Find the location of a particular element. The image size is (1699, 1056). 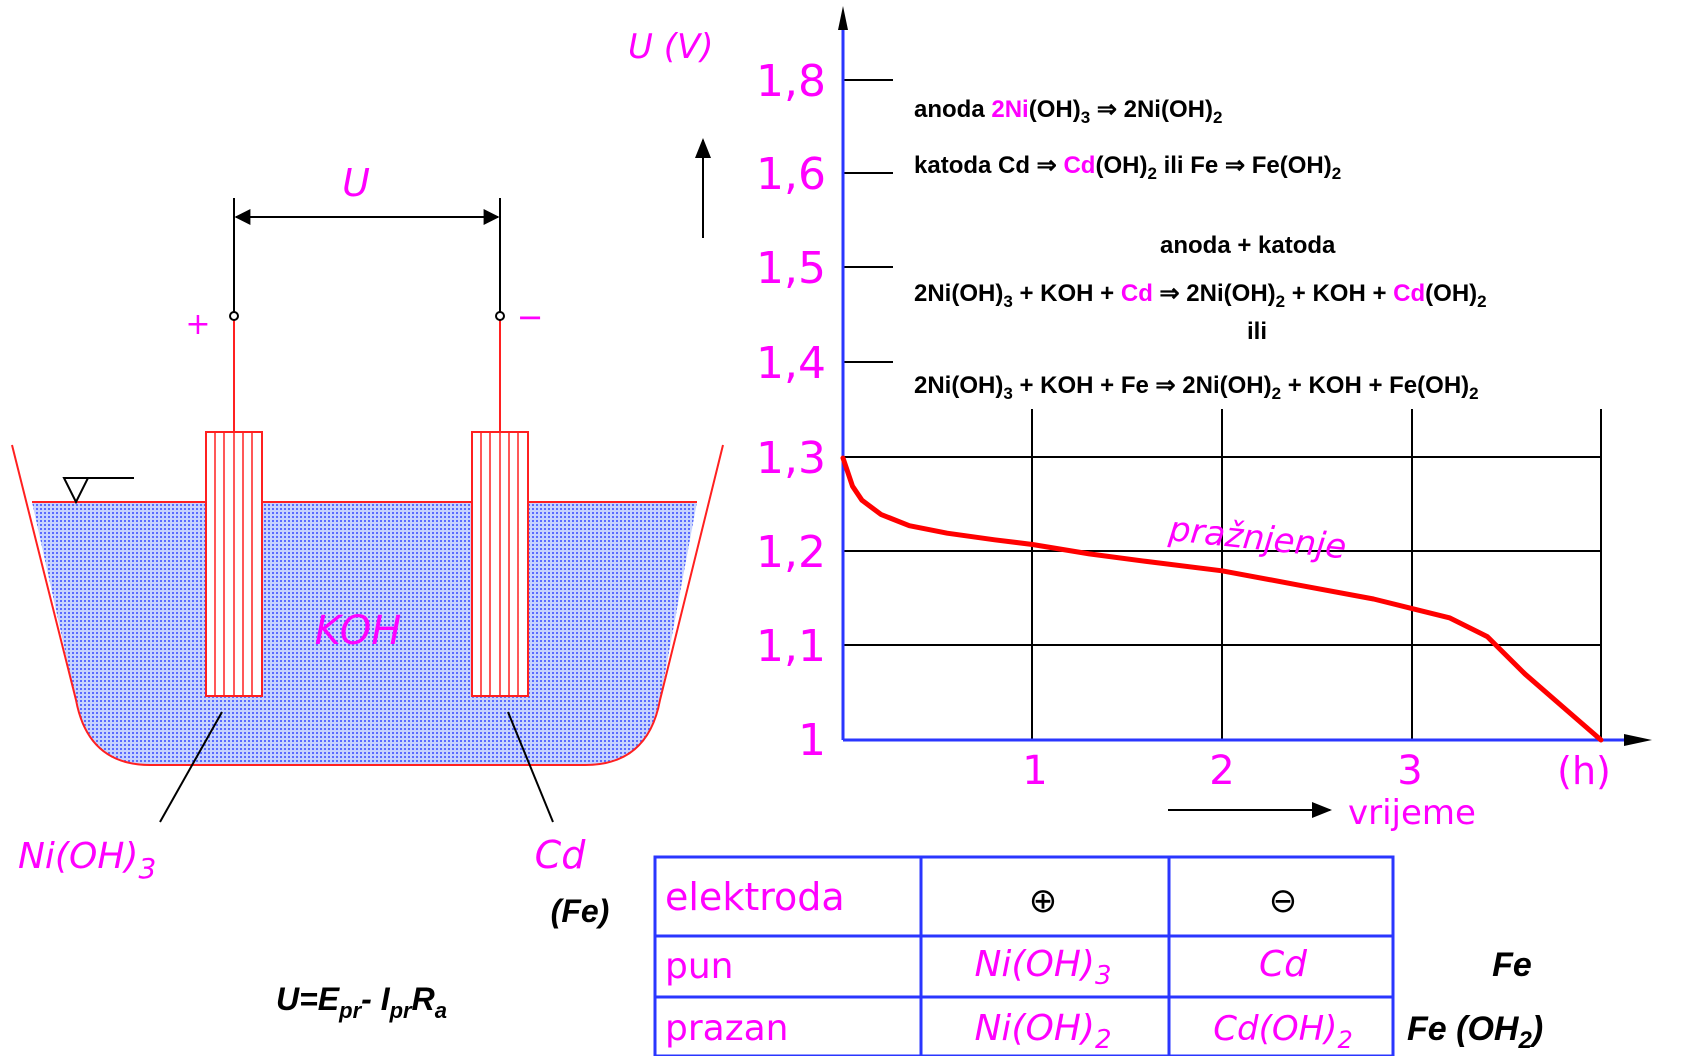

x-axis-unit: (h) is located at coordinates (1584, 771).